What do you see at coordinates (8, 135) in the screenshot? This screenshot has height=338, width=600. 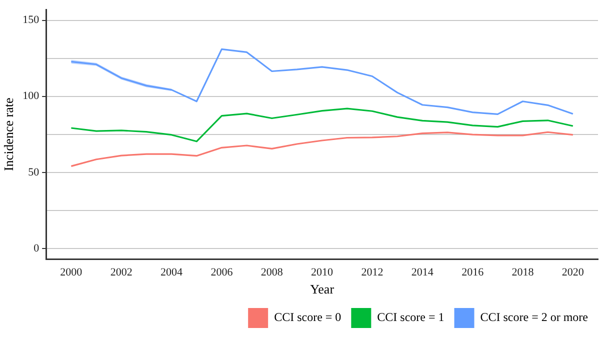 I see `y-axis-title: Incidence rate` at bounding box center [8, 135].